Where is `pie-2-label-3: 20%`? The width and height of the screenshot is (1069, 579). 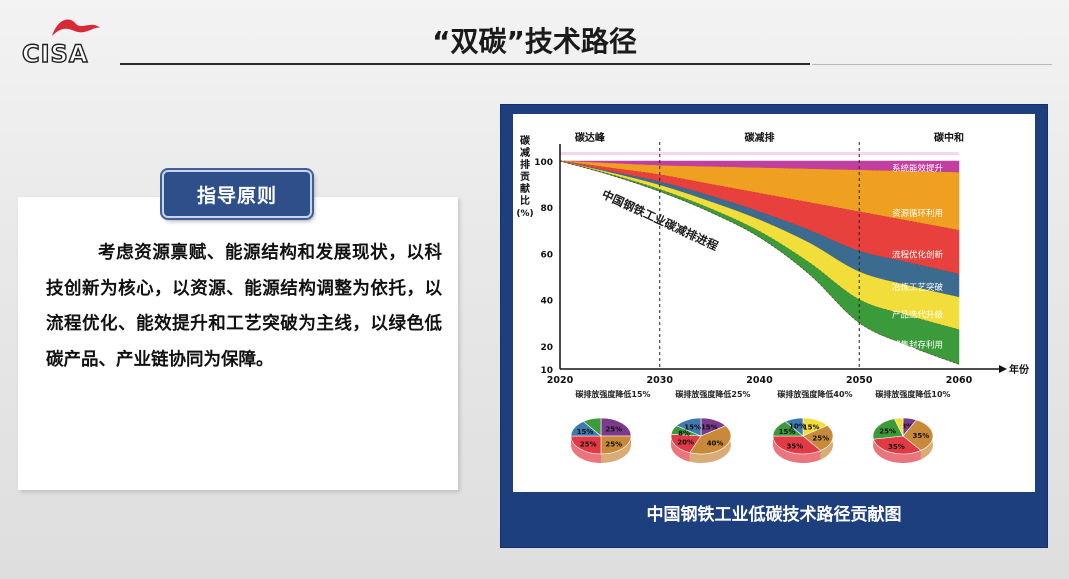 pie-2-label-3: 20% is located at coordinates (685, 443).